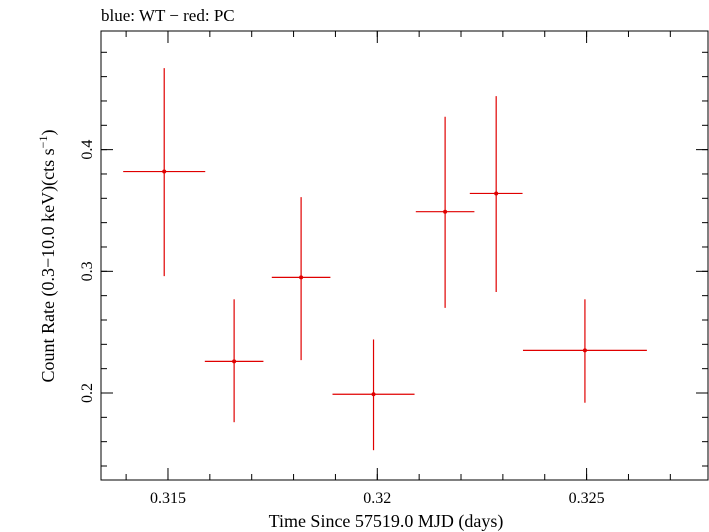 The height and width of the screenshot is (532, 709). I want to click on y-axis-label: Count Rate (0.3−10.0 keV)(cts s−1), so click(47, 256).